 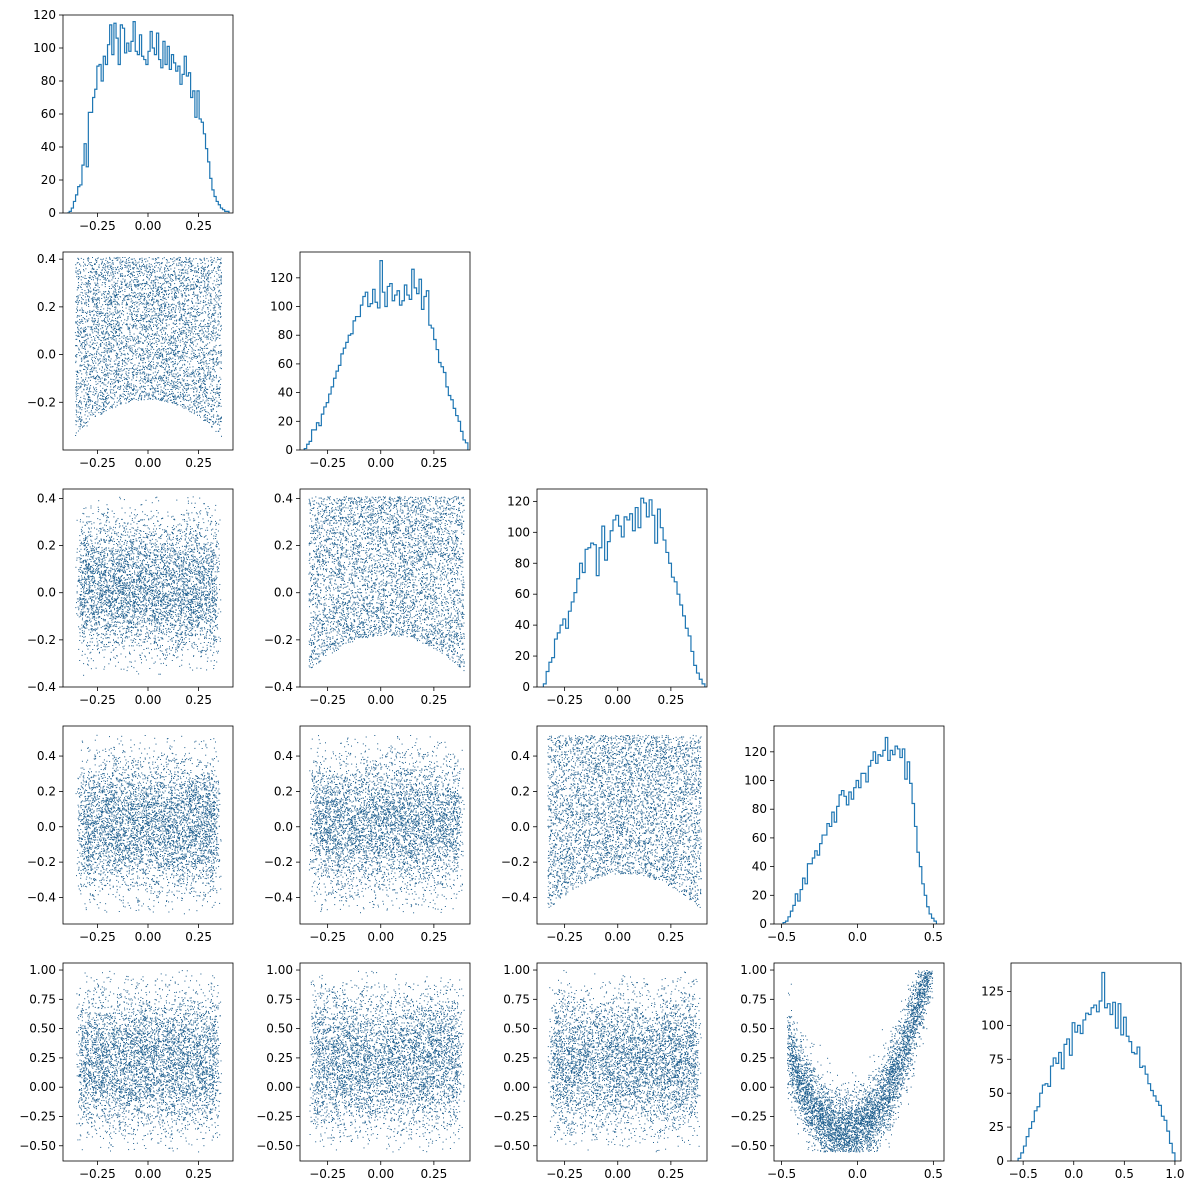 What do you see at coordinates (759, 838) in the screenshot?
I see `y-tick-label: 60` at bounding box center [759, 838].